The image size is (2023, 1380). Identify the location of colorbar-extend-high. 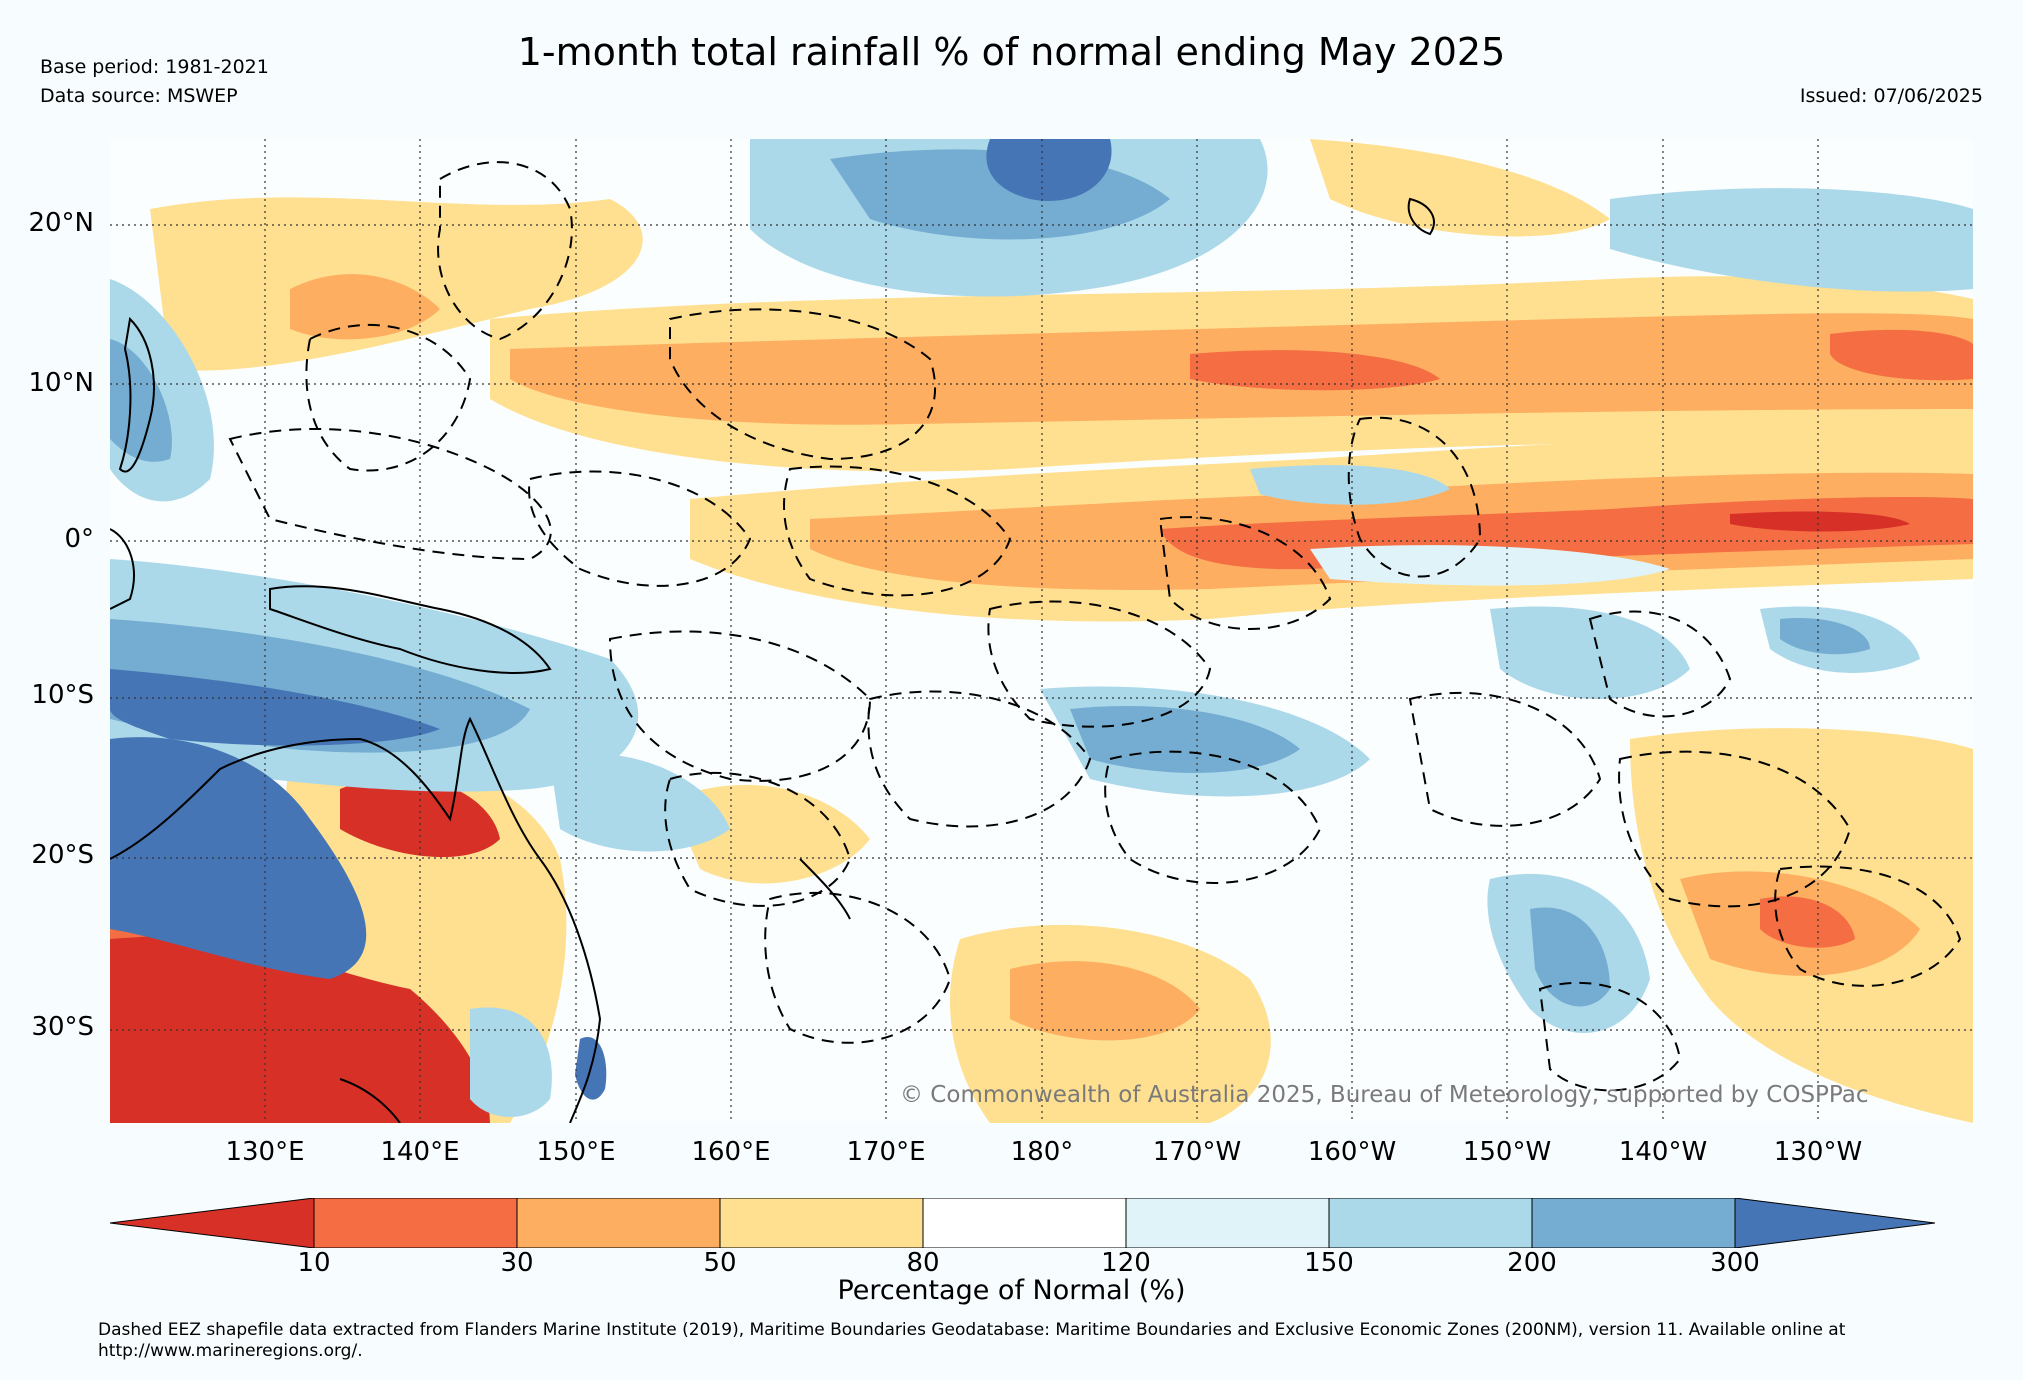
(1834, 1223).